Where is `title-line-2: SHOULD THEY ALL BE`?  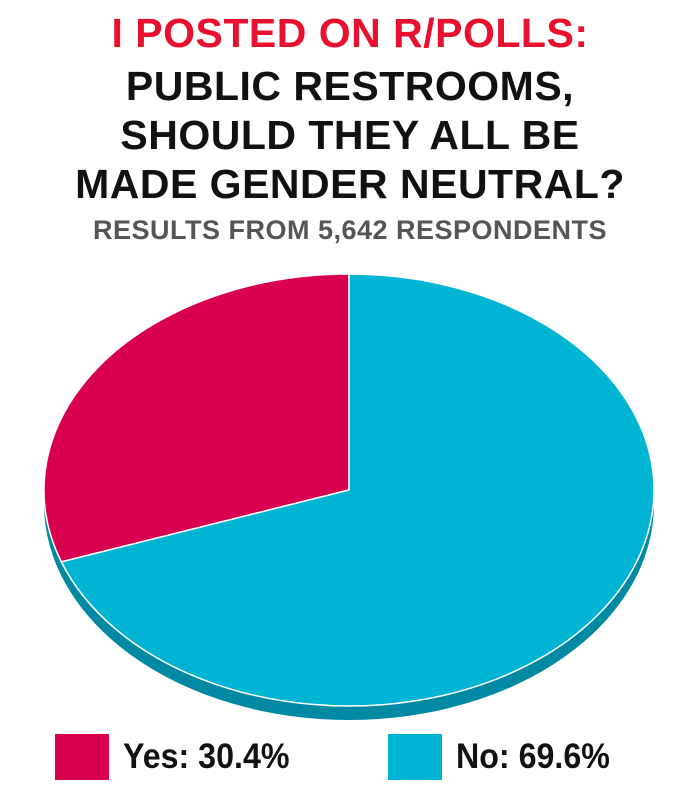 title-line-2: SHOULD THEY ALL BE is located at coordinates (350, 135).